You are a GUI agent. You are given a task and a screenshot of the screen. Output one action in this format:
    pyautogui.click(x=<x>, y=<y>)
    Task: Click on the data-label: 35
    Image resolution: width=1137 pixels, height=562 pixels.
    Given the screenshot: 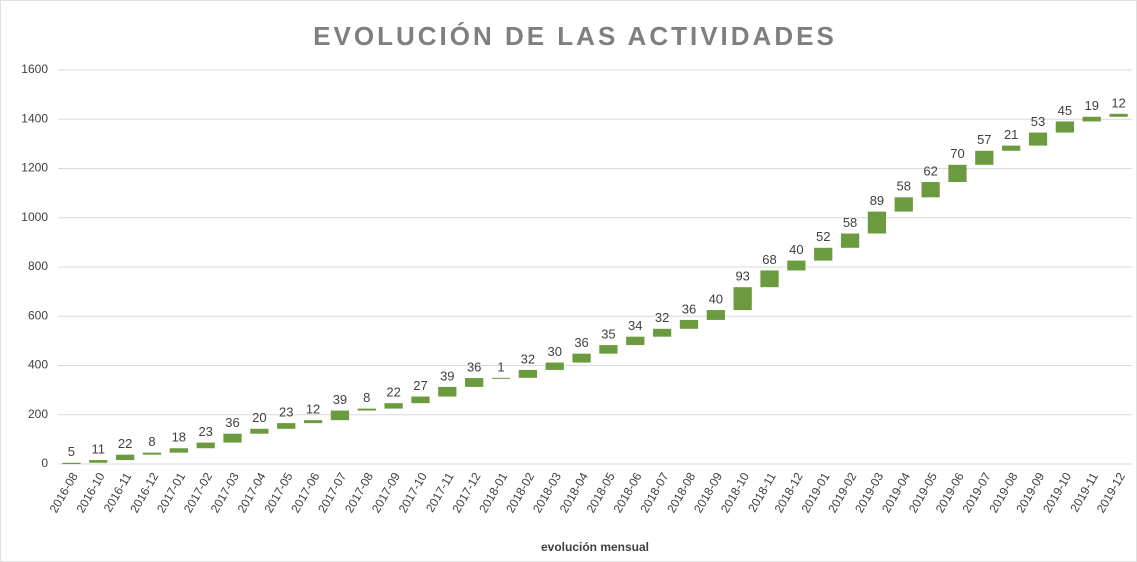 What is the action you would take?
    pyautogui.click(x=608, y=333)
    